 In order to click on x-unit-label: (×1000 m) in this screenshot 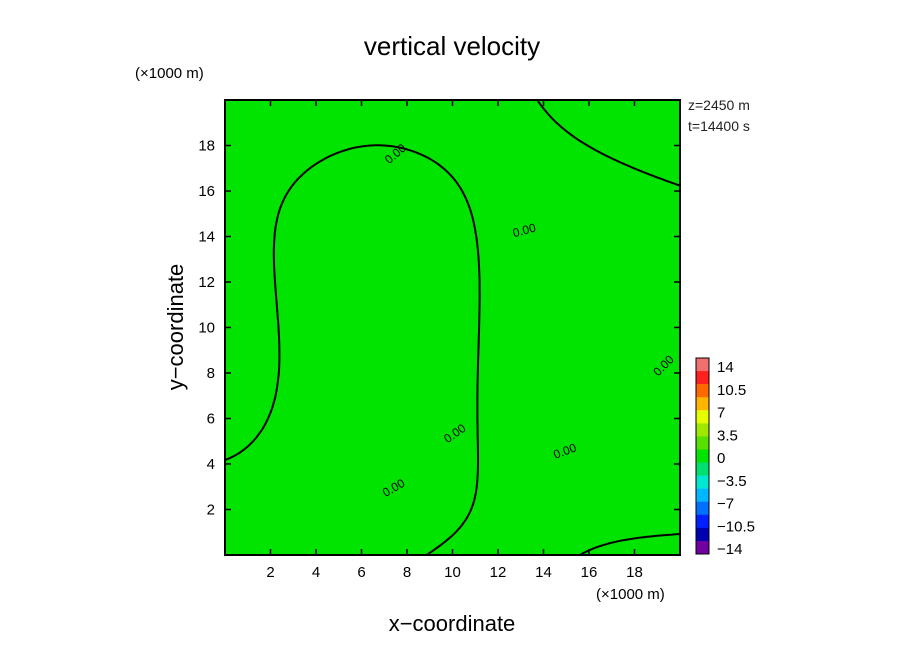, I will do `click(630, 594)`.